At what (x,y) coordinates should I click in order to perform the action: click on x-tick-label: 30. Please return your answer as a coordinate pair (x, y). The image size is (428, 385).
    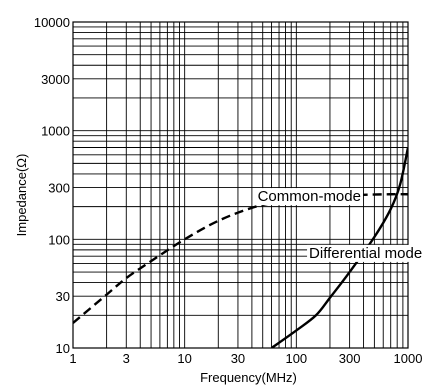
    Looking at the image, I should click on (238, 358).